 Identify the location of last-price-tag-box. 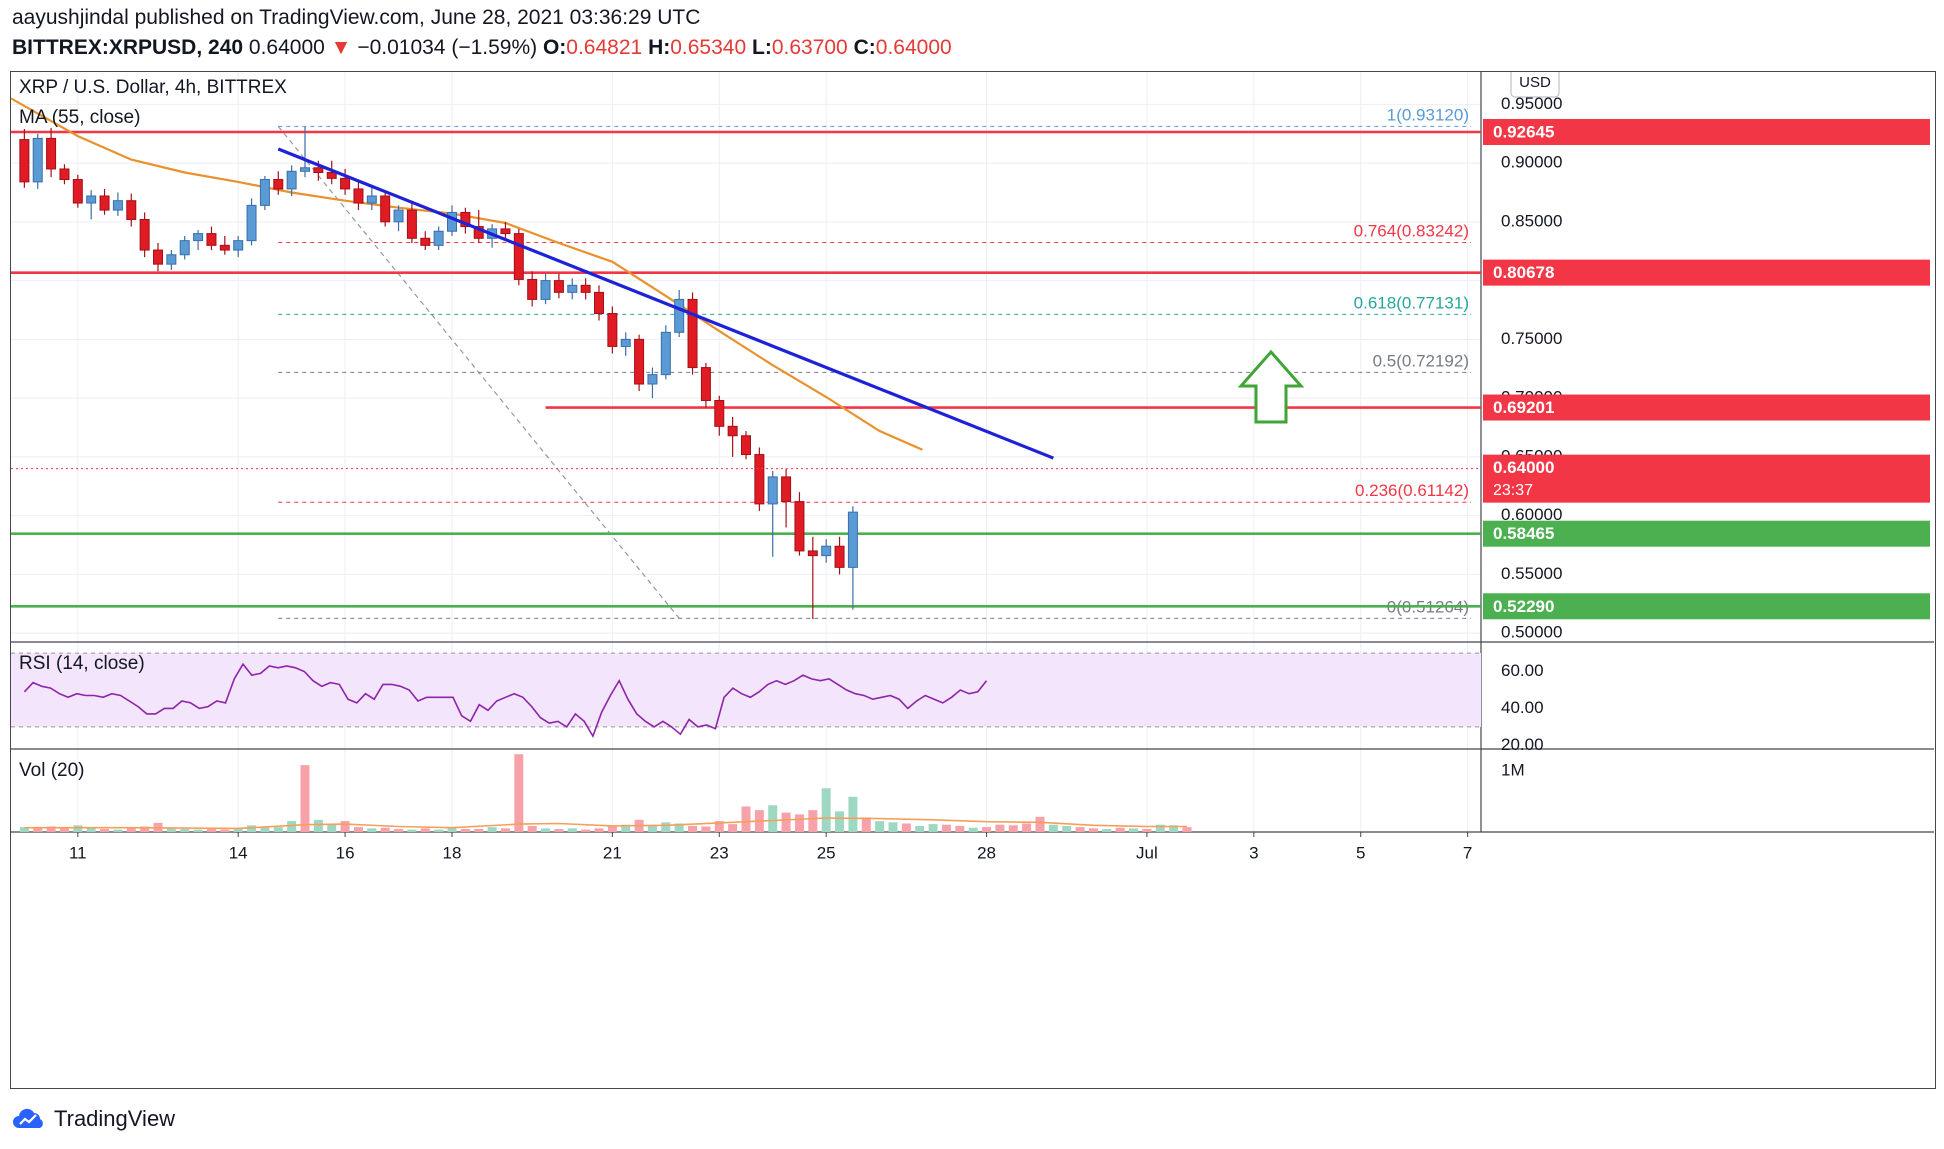
(1706, 478).